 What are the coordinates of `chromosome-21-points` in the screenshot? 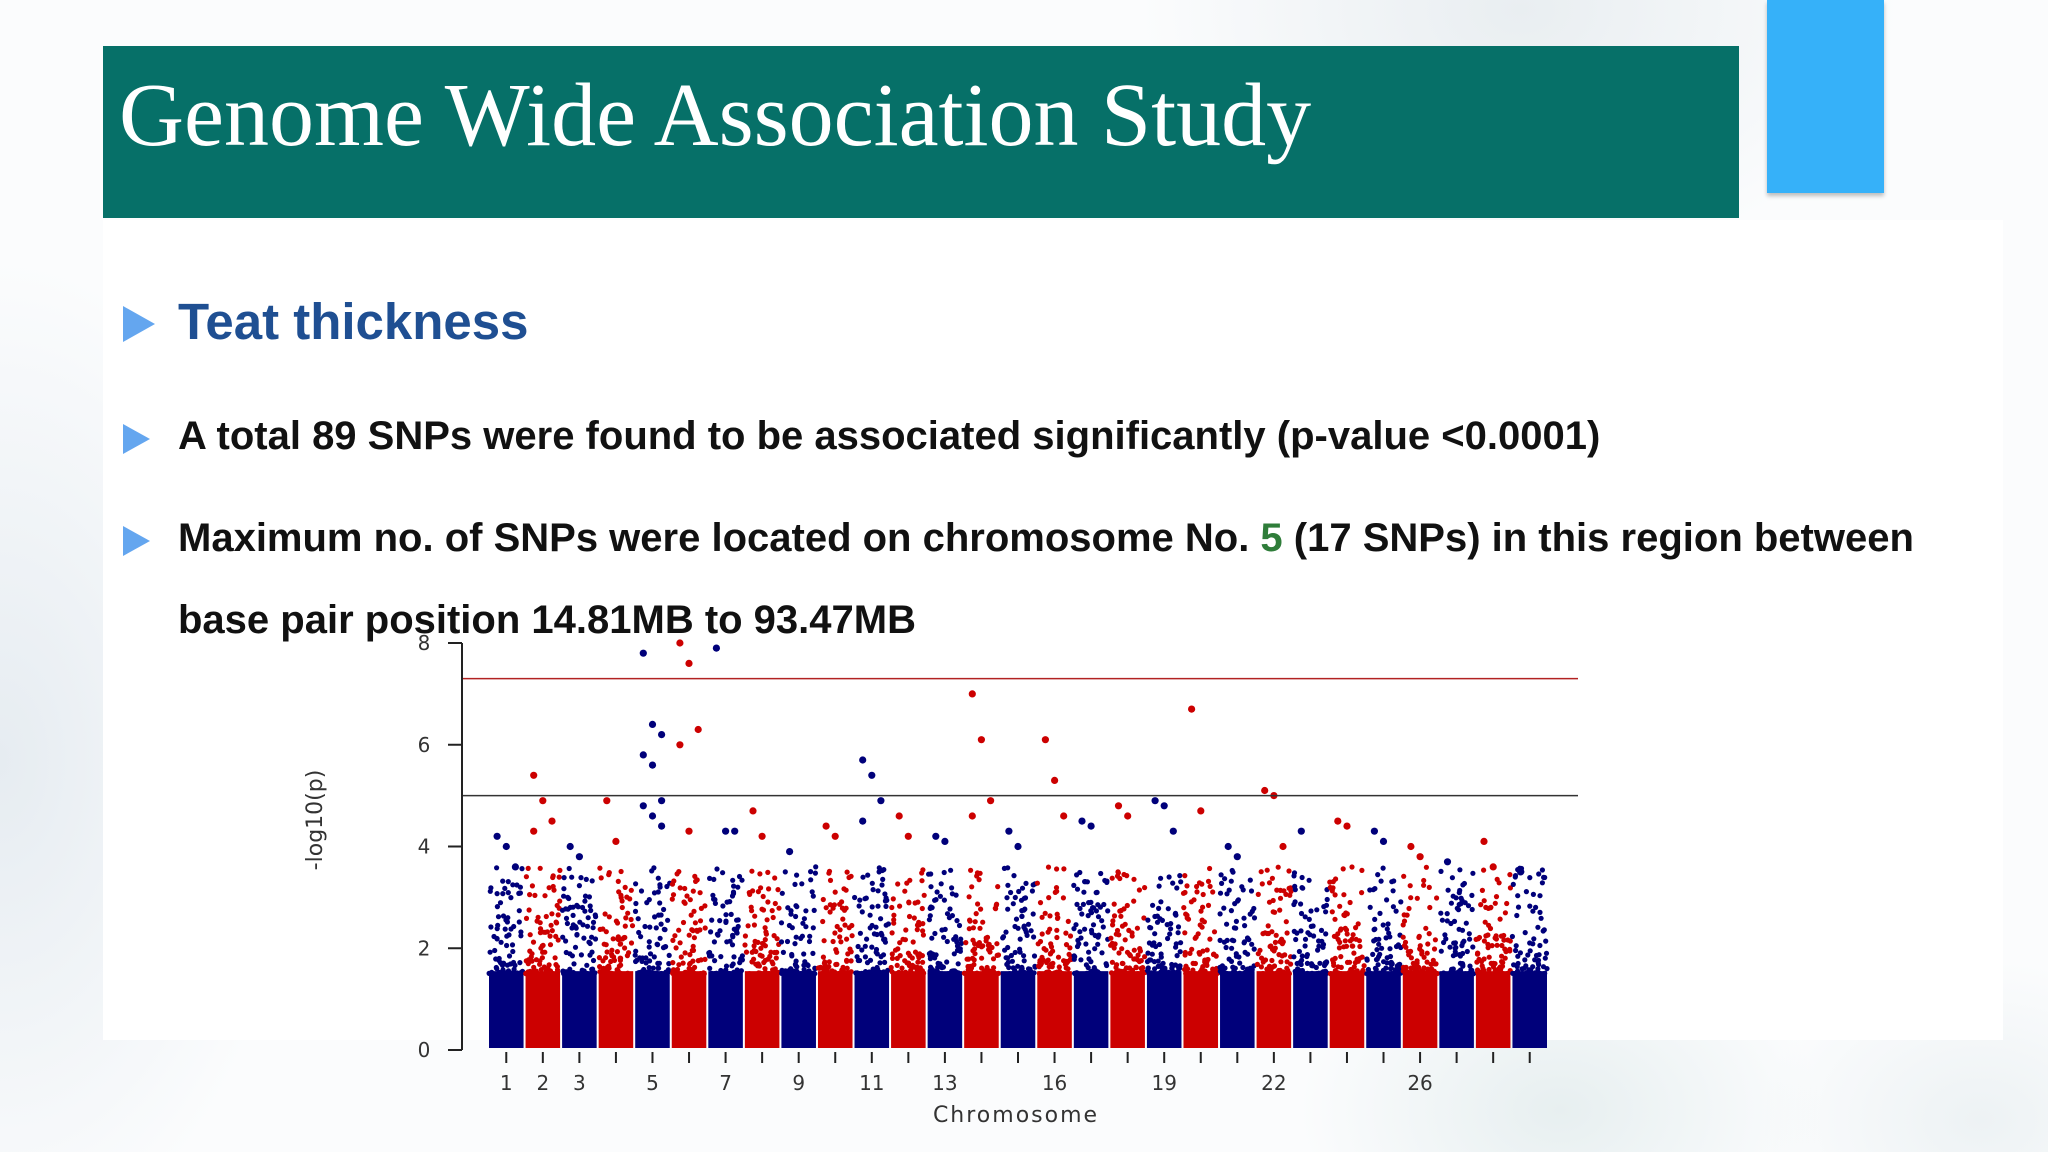 It's located at (1237, 957).